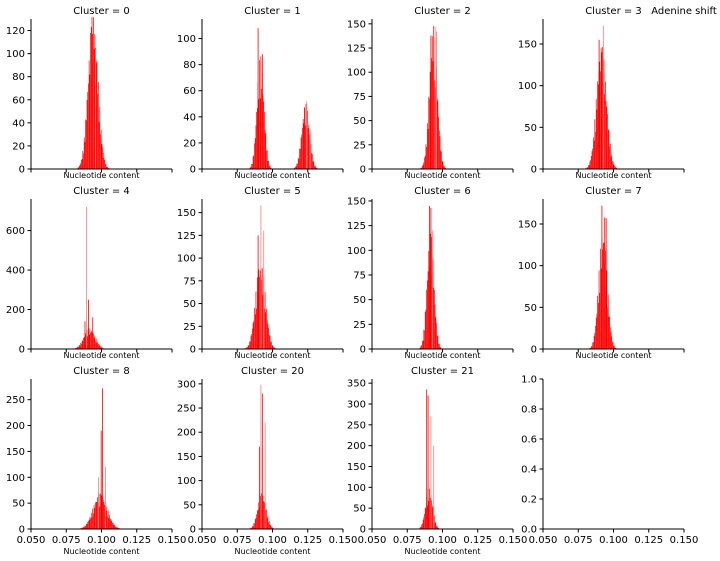 The height and width of the screenshot is (561, 720). What do you see at coordinates (18, 100) in the screenshot?
I see `y-tick-label: 60` at bounding box center [18, 100].